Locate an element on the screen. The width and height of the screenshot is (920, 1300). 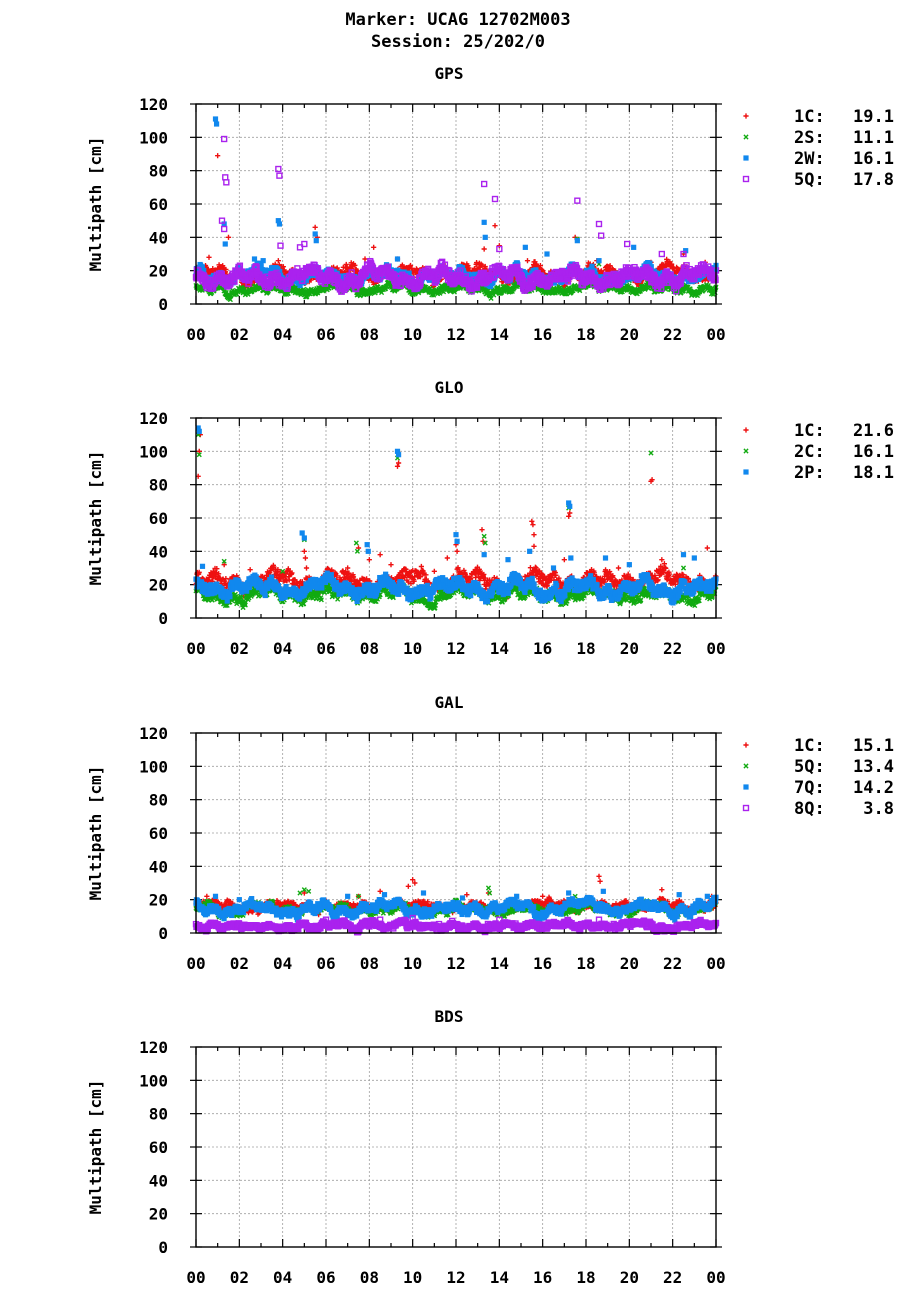
legend-entry-5q: 5Q: is located at coordinates (809, 180).